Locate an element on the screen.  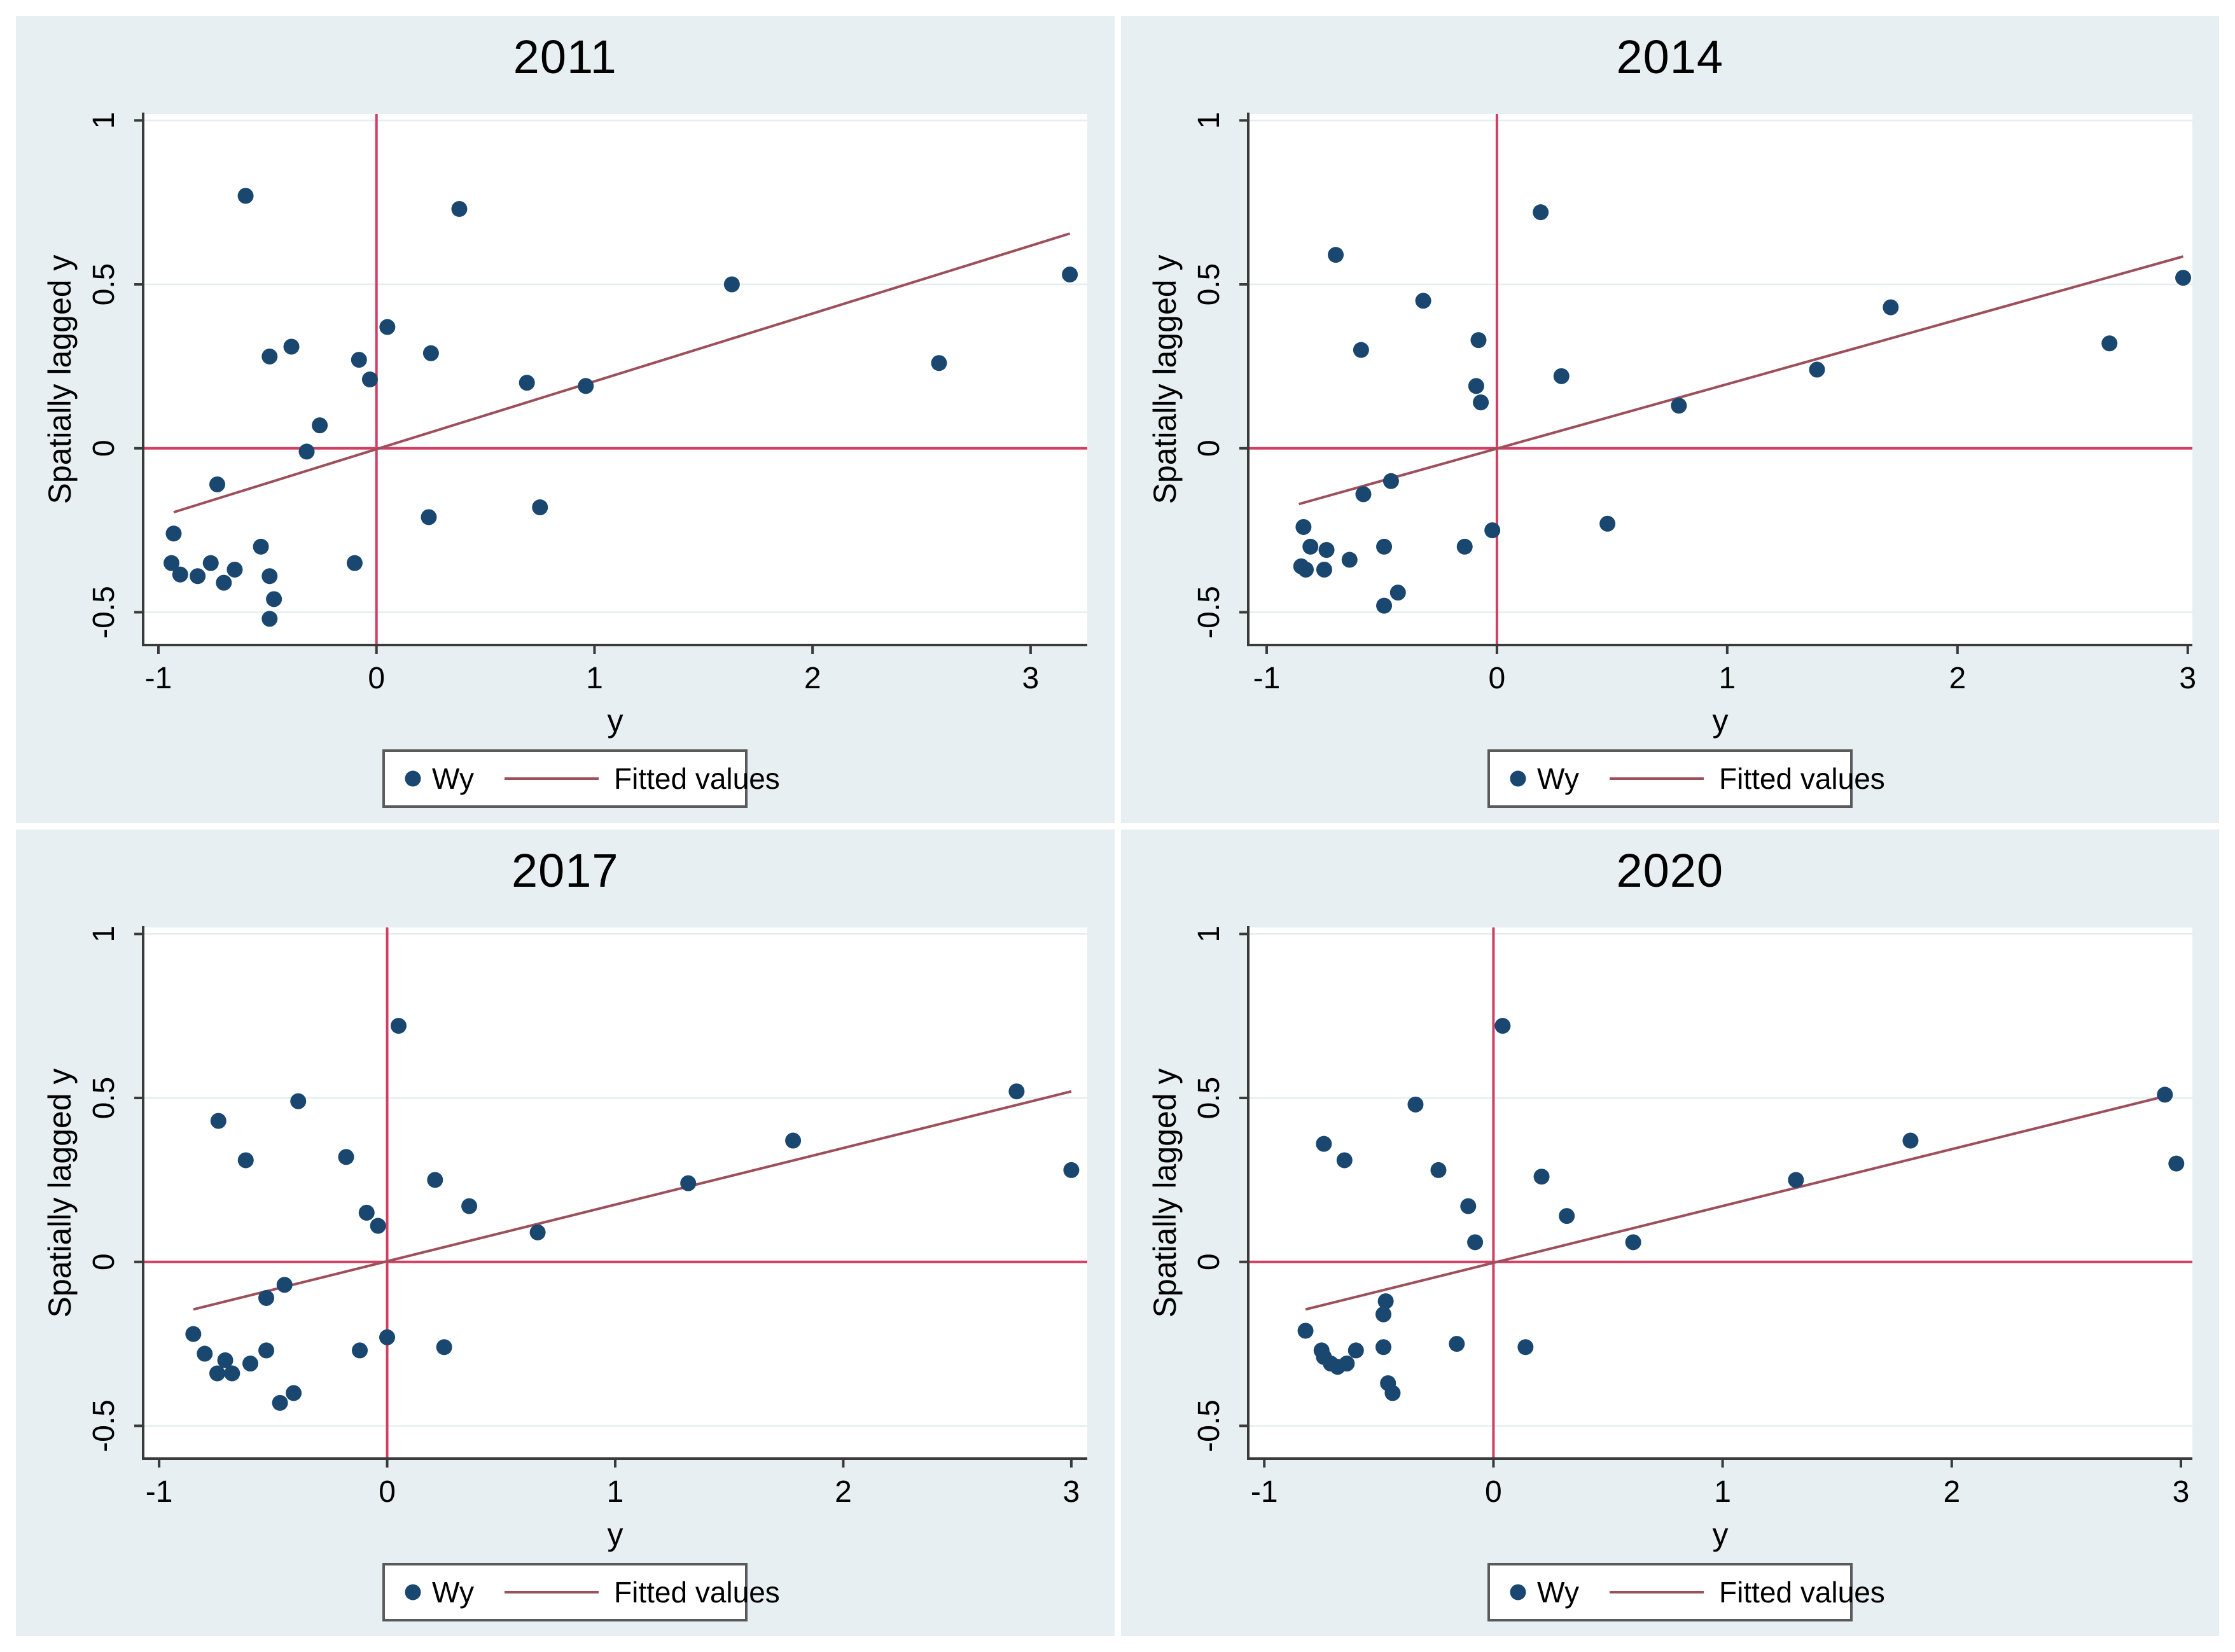
legend-label-fitted-values: Fitted values is located at coordinates (1802, 778).